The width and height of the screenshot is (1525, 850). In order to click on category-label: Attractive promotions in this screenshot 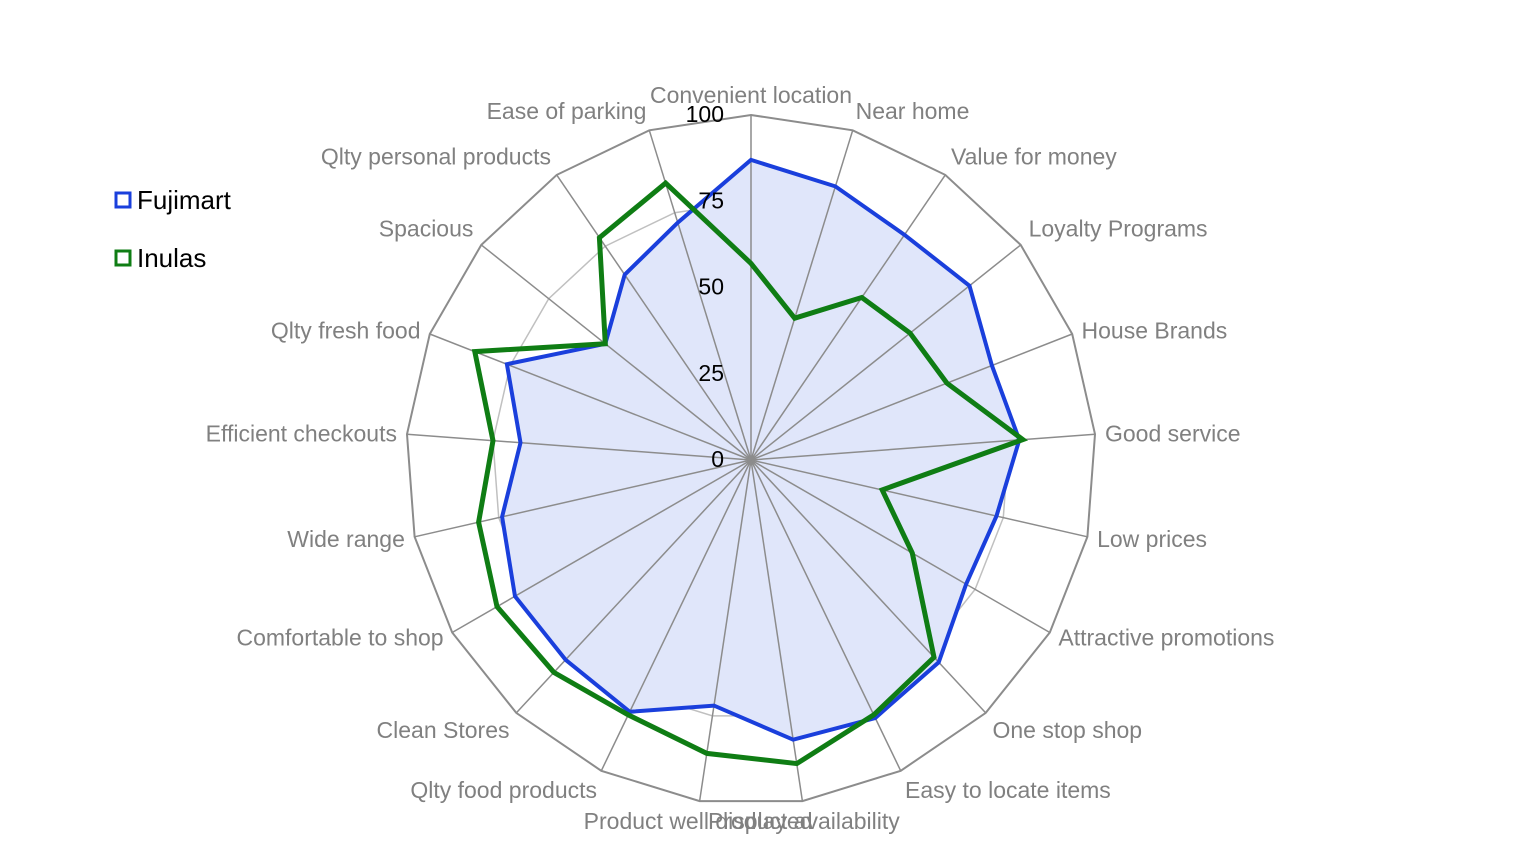, I will do `click(1166, 638)`.